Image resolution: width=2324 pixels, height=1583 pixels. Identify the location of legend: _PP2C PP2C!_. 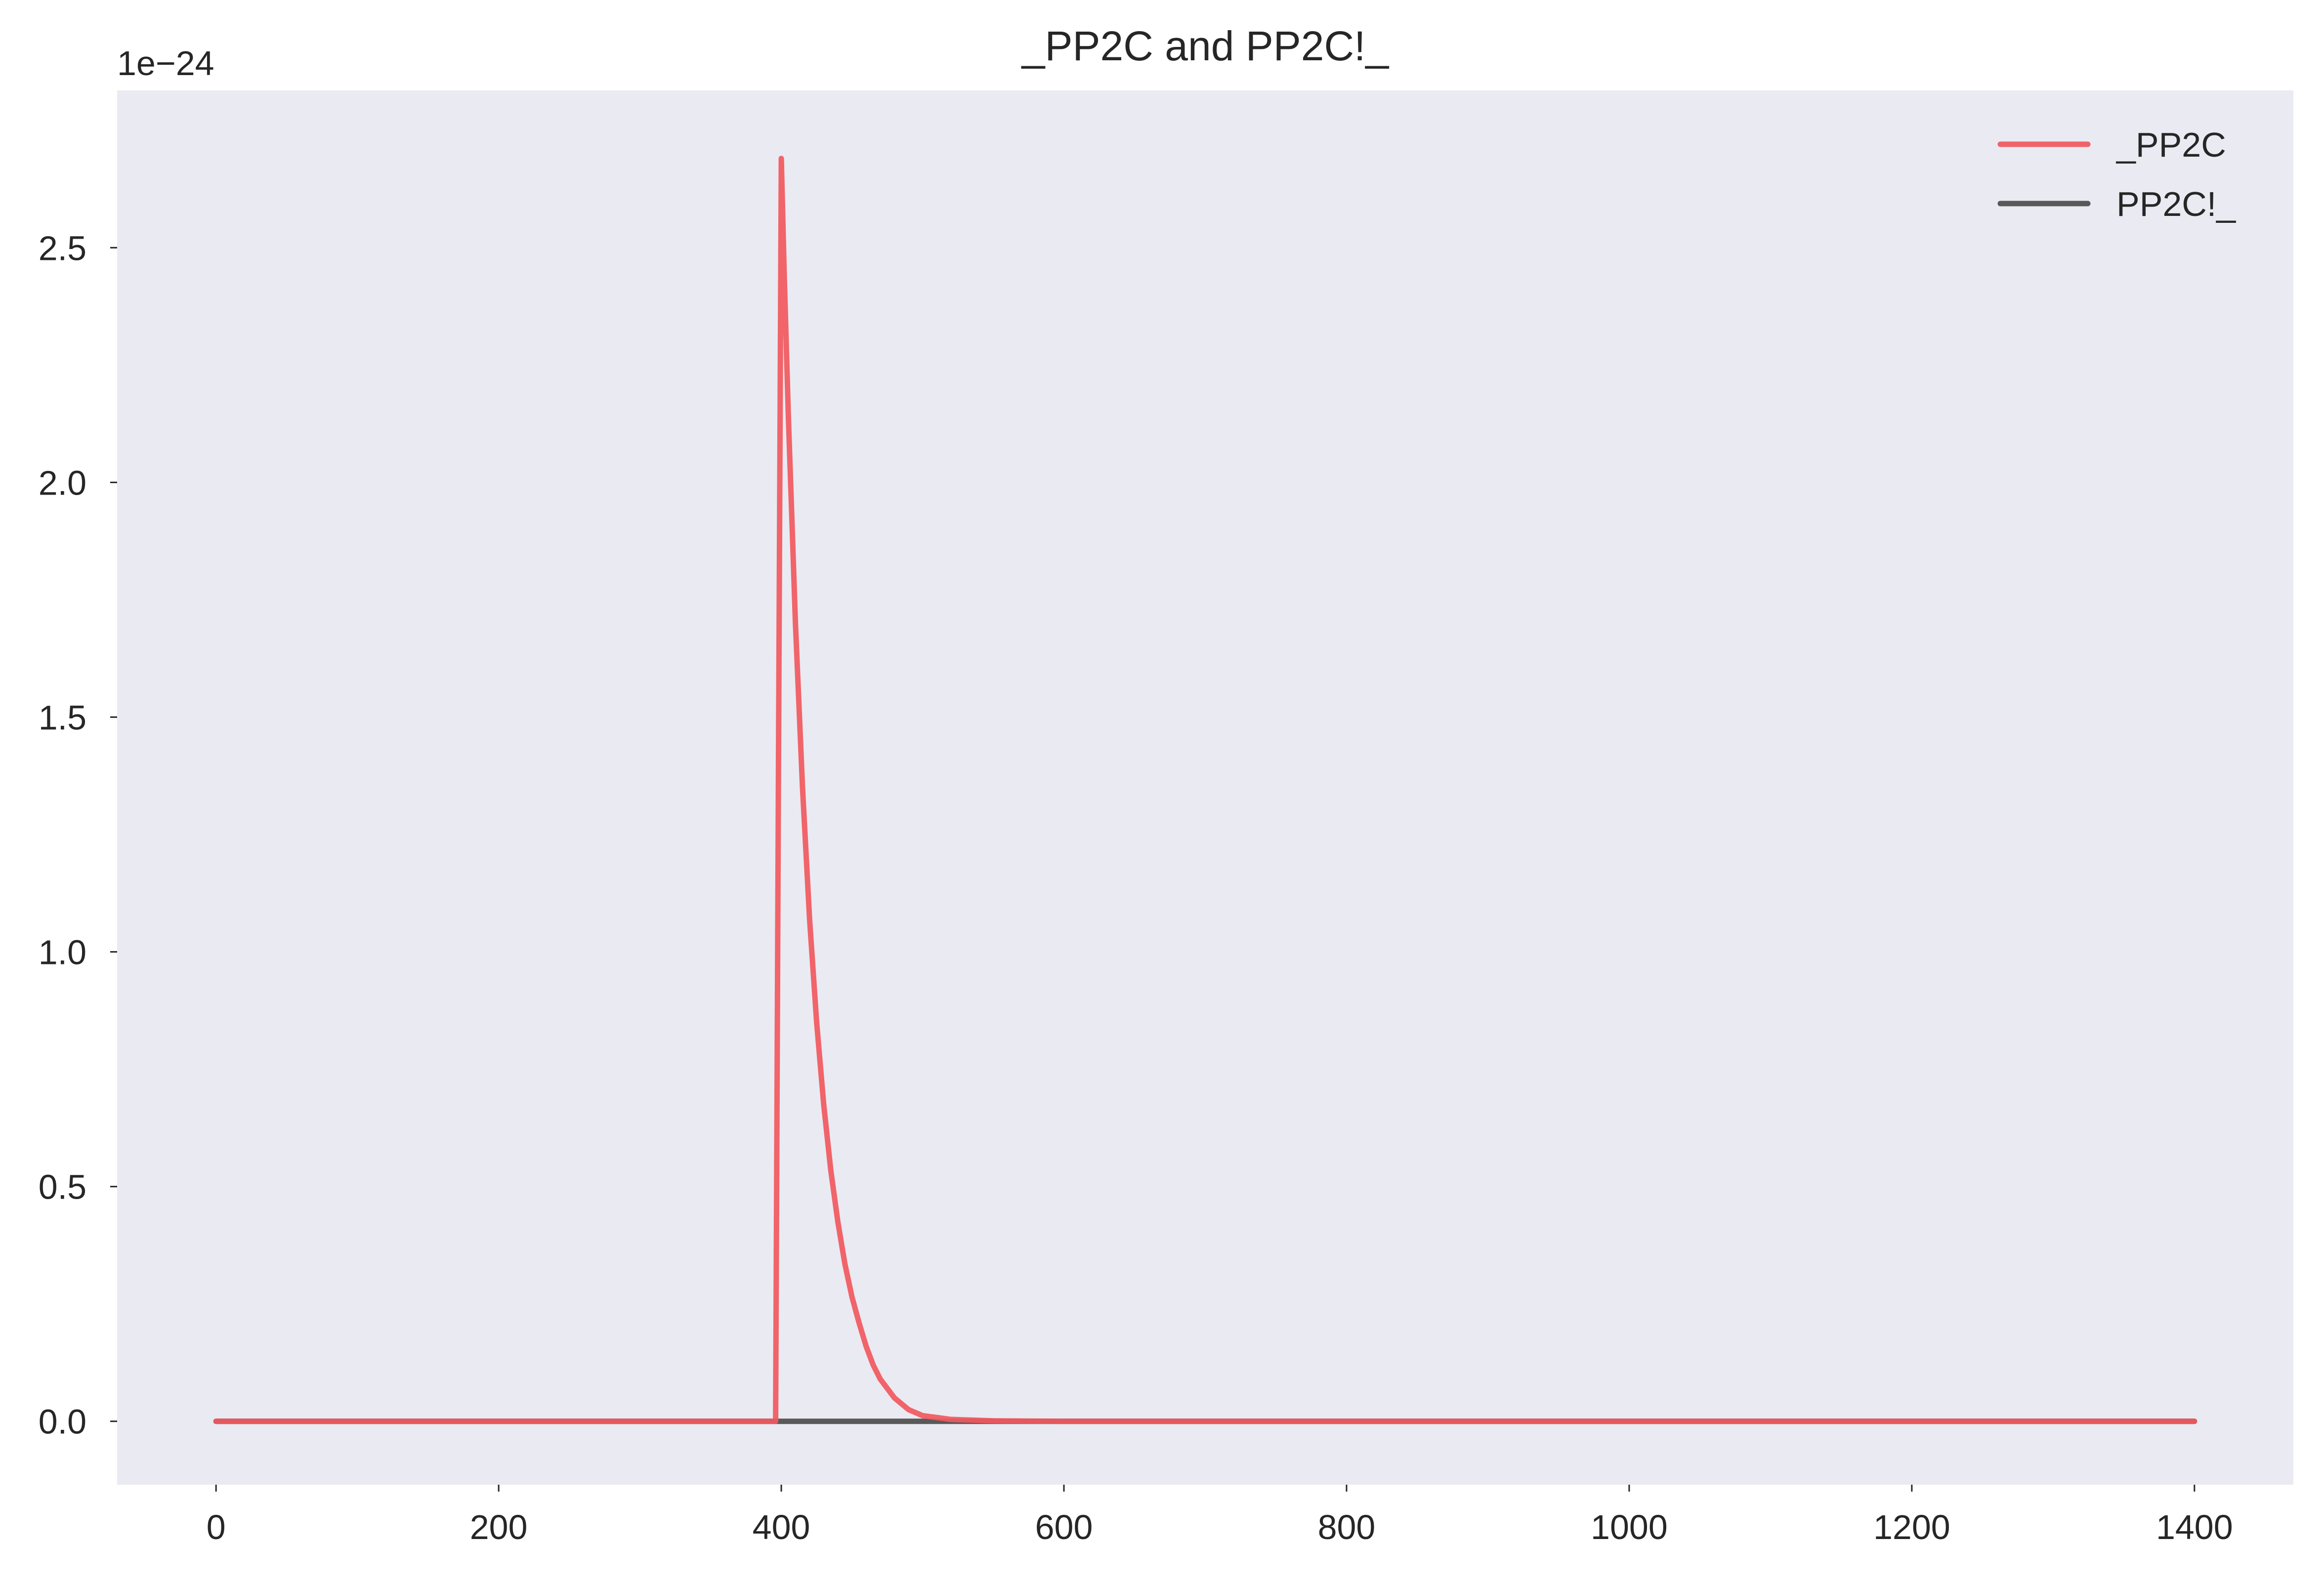
(2117, 174).